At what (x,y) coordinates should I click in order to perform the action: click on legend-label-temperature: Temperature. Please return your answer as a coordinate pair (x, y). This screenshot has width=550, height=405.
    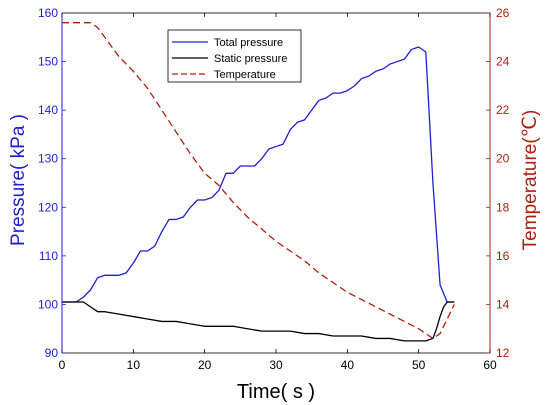
    Looking at the image, I should click on (245, 75).